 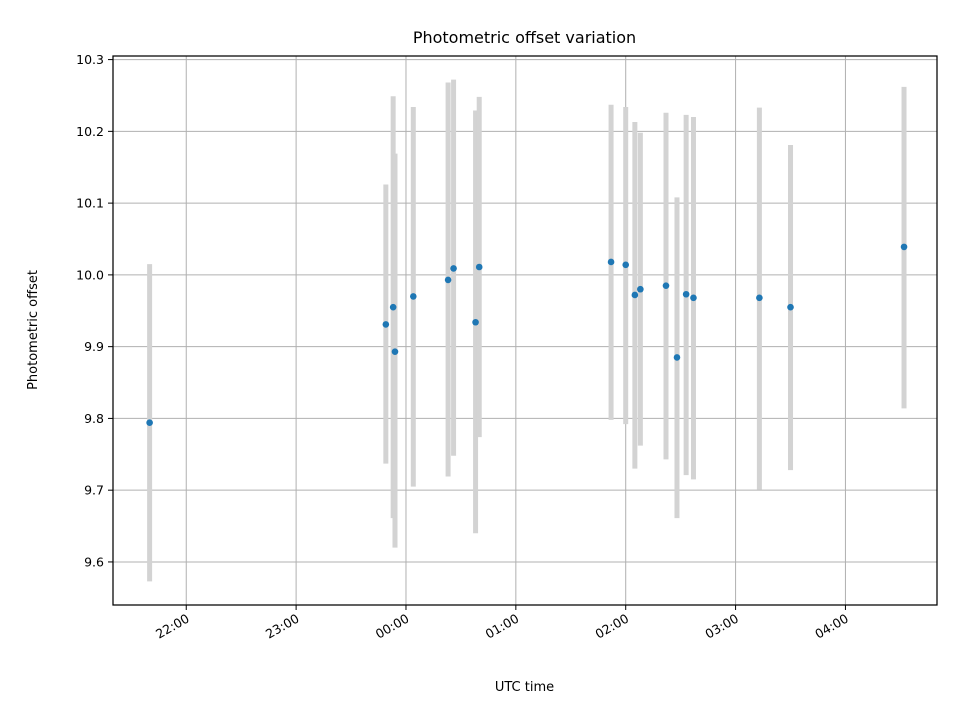 I want to click on y-tick-label: 10.2, so click(x=90, y=131).